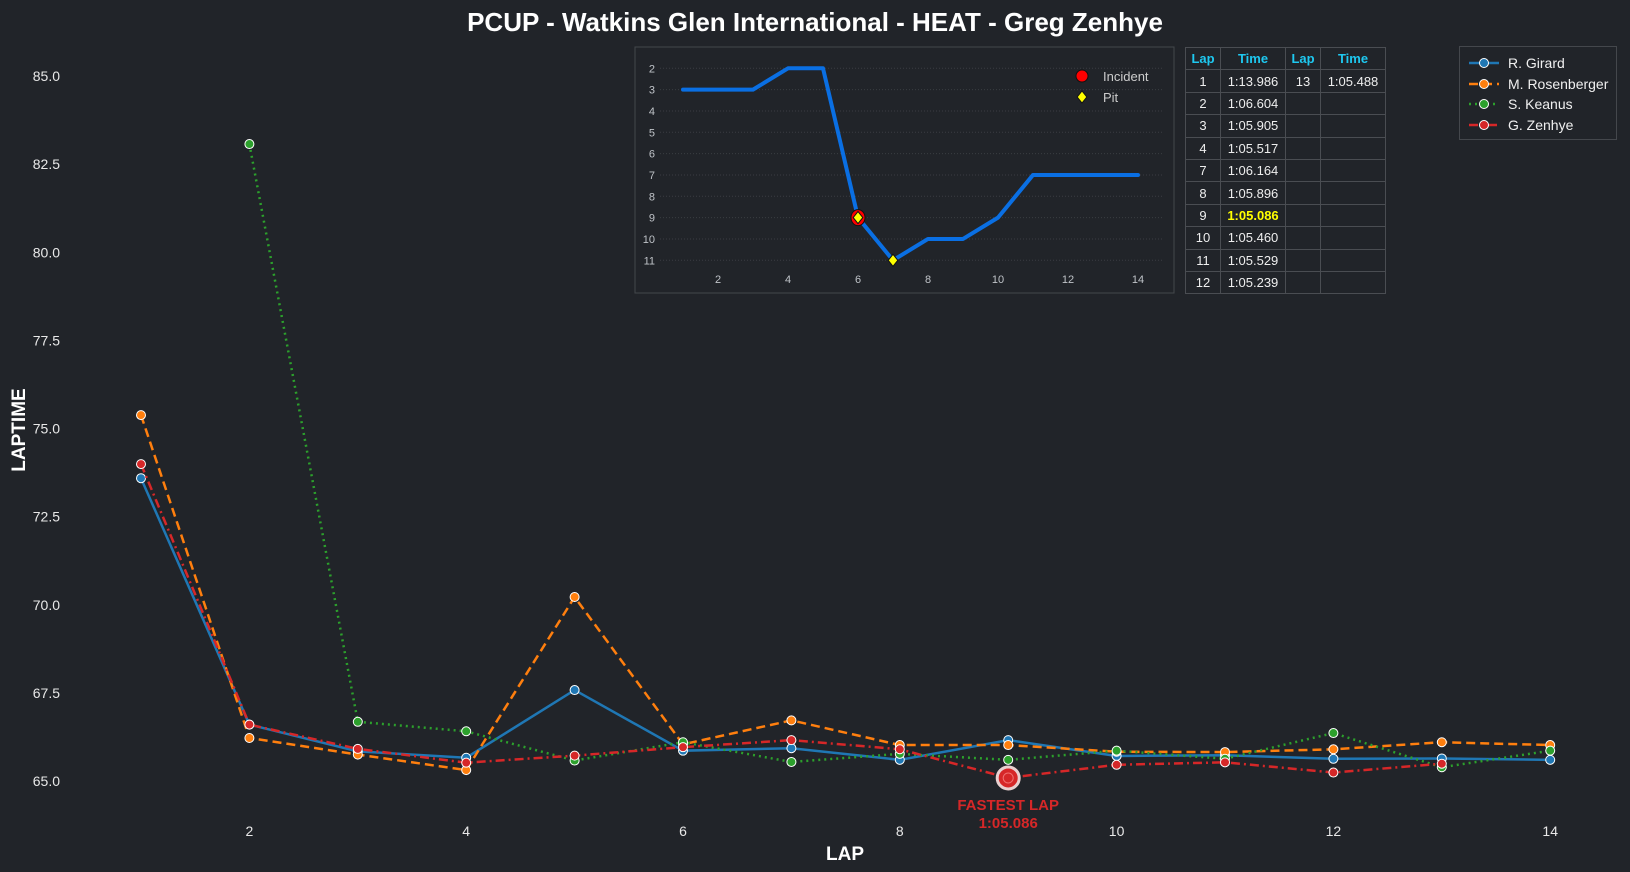 The image size is (1630, 872). Describe the element at coordinates (1253, 126) in the screenshot. I see `lap-time-cell: 1:05.905` at that location.